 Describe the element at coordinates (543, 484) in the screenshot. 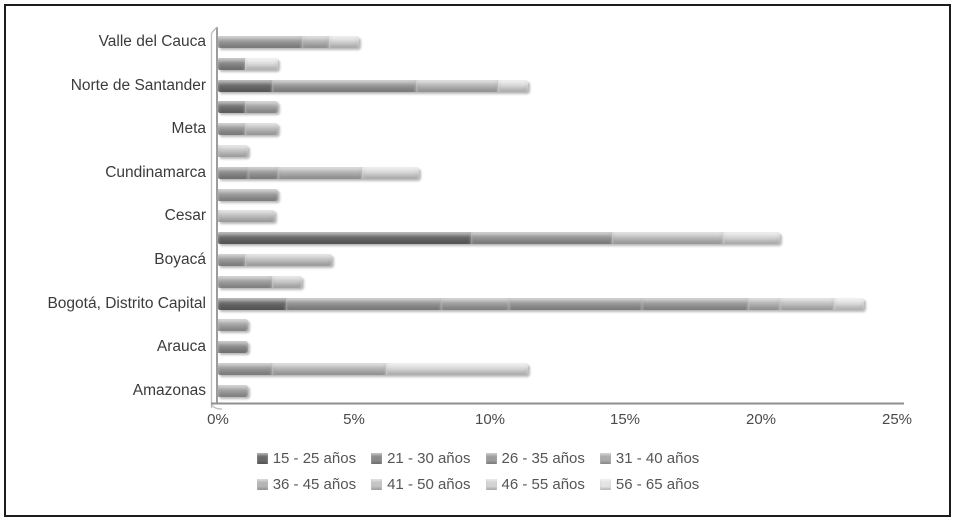

I see `legend-label: 46 - 55 años` at that location.